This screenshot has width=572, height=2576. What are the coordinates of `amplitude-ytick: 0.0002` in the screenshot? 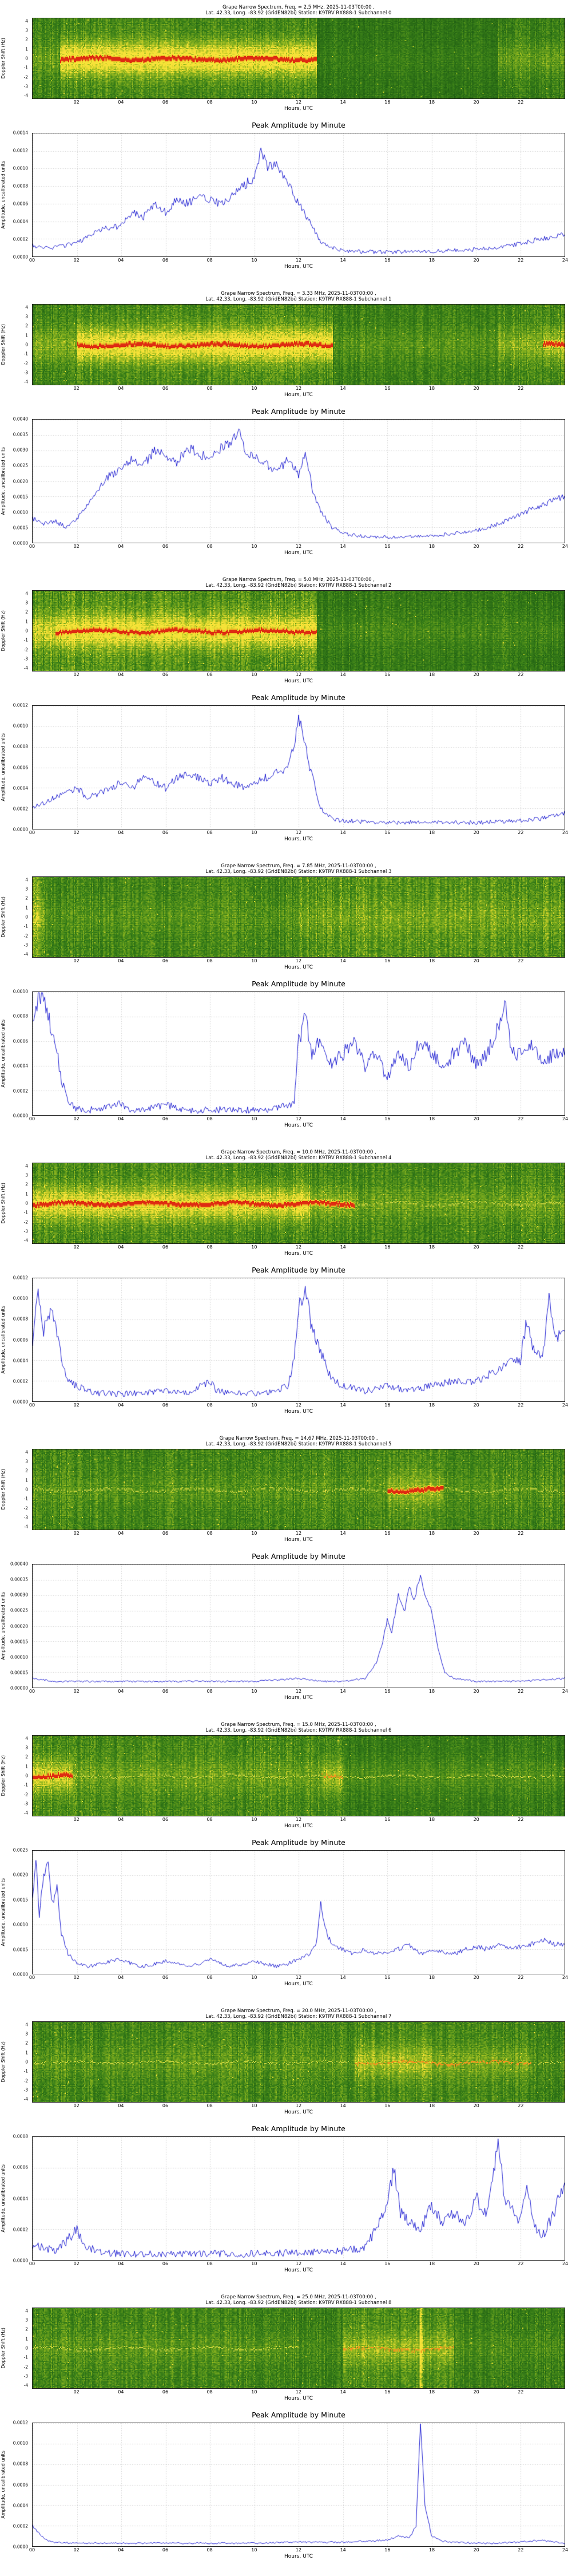 It's located at (20, 2526).